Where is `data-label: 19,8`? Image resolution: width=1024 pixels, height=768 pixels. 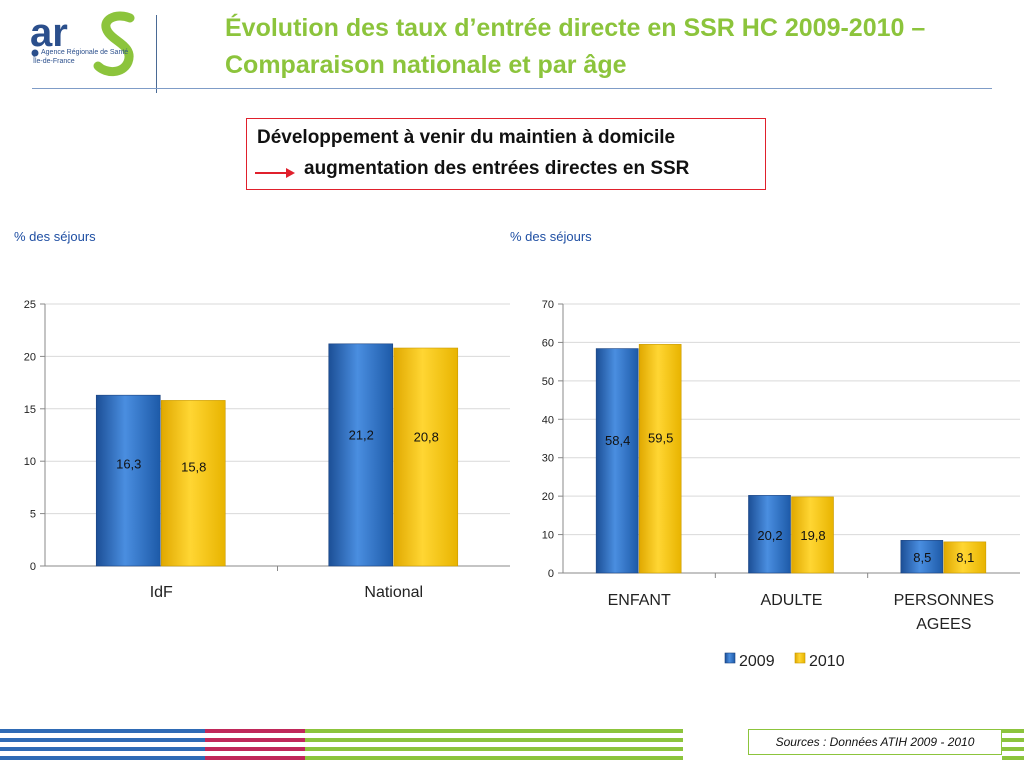
data-label: 19,8 is located at coordinates (812, 535).